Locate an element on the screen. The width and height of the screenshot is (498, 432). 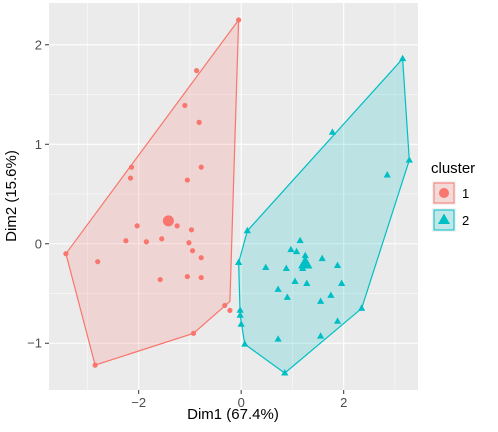
legend-marker-2-icon is located at coordinates (444, 218).